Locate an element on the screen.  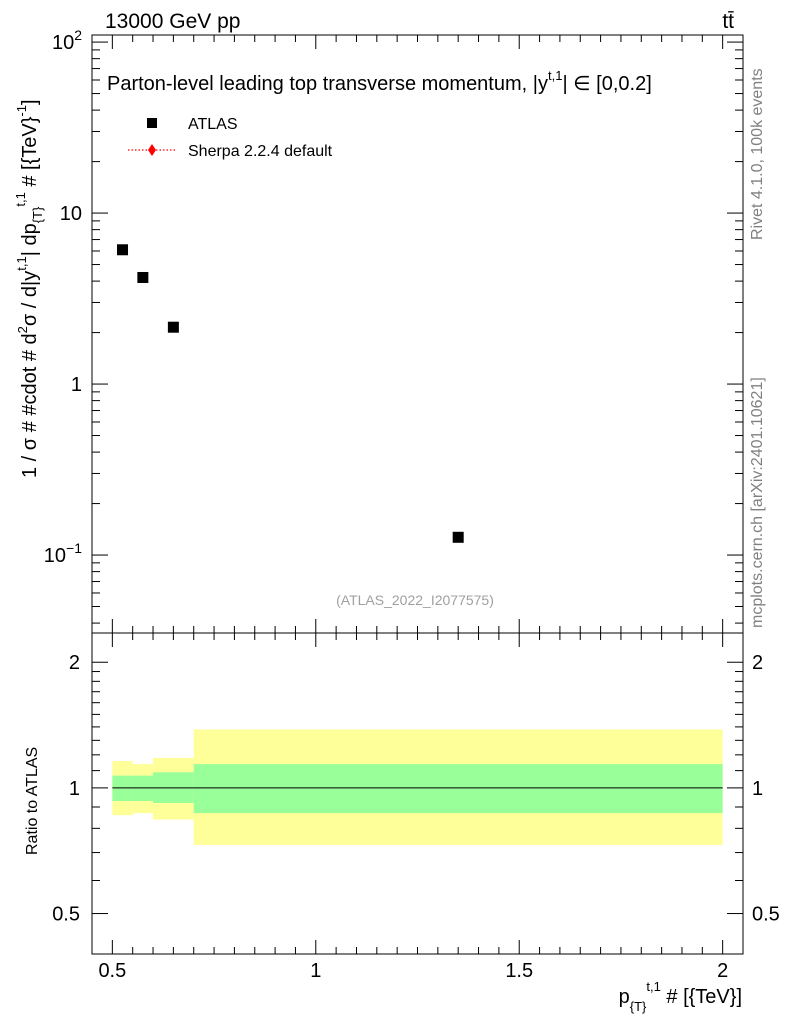
ylabel-part-a: 1 / σ # #cdot # d is located at coordinates (30, 405).